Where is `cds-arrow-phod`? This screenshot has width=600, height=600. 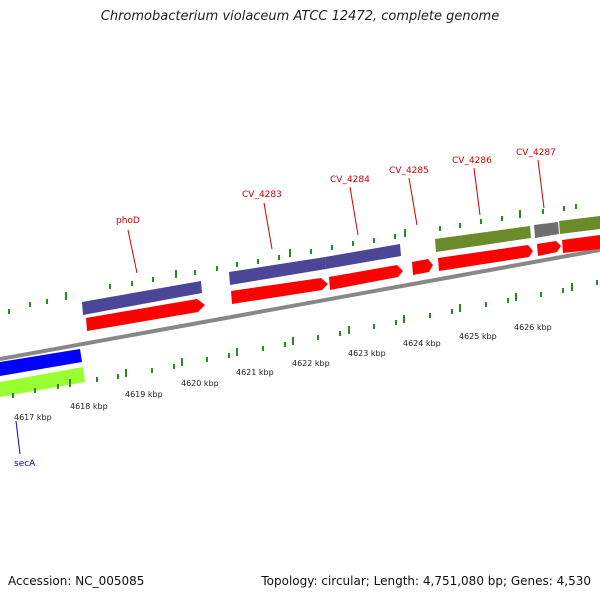
cds-arrow-phod is located at coordinates (145, 315).